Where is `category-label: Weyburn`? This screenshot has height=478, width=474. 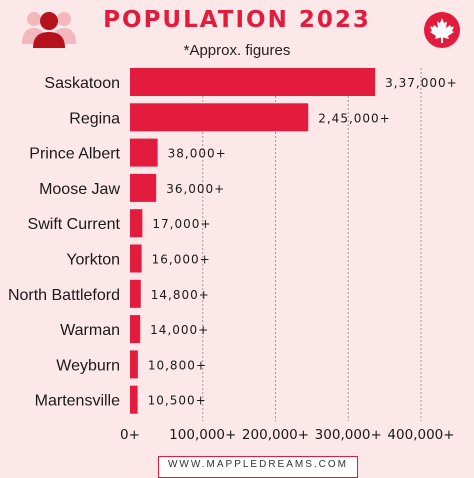
category-label: Weyburn is located at coordinates (88, 365).